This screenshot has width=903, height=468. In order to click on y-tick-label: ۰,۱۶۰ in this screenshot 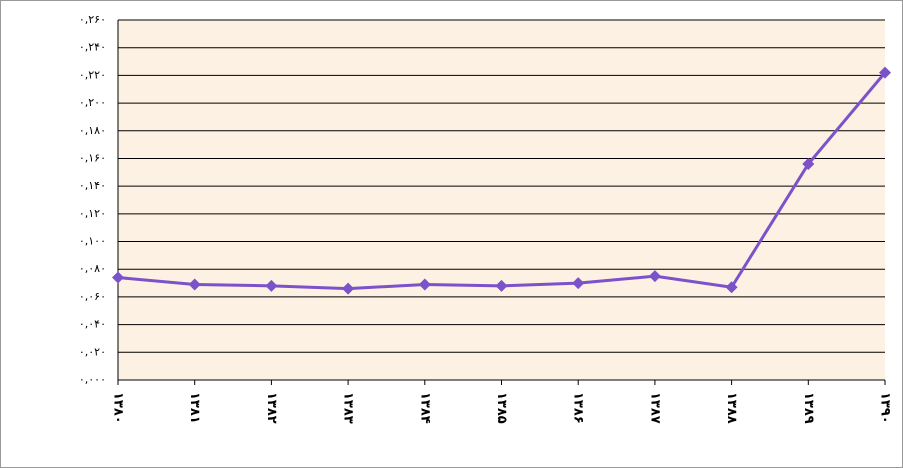, I will do `click(92, 157)`.